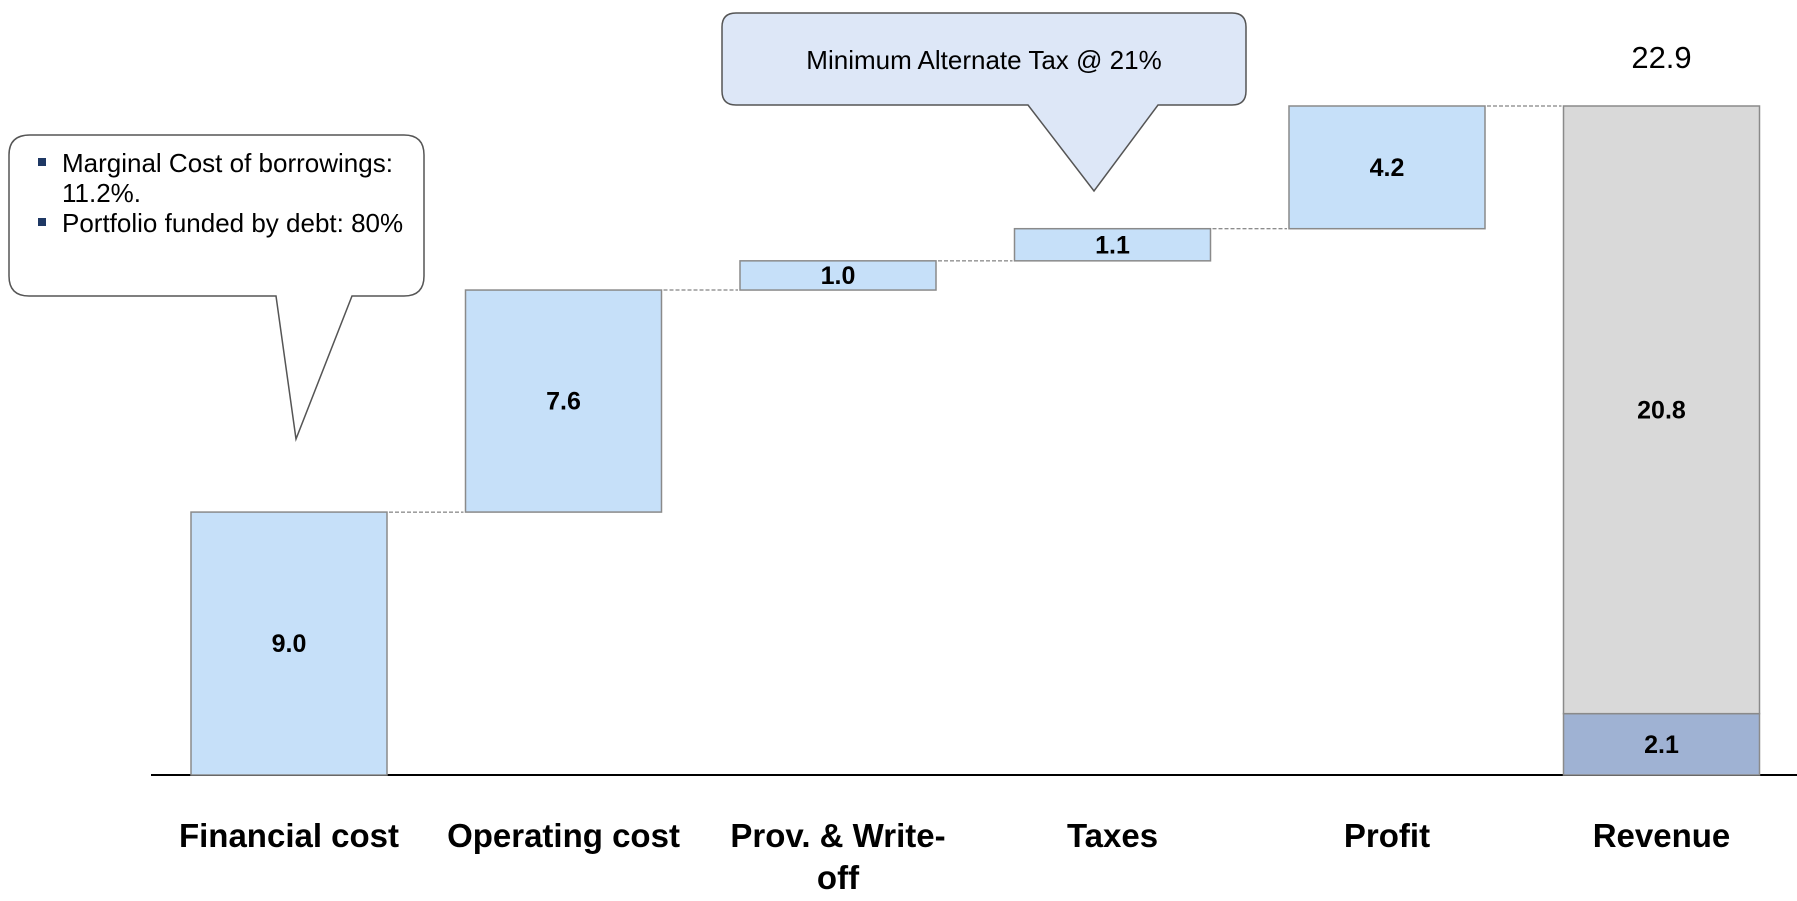  Describe the element at coordinates (838, 856) in the screenshot. I see `x-tick-label: Prov. & Write-off` at that location.